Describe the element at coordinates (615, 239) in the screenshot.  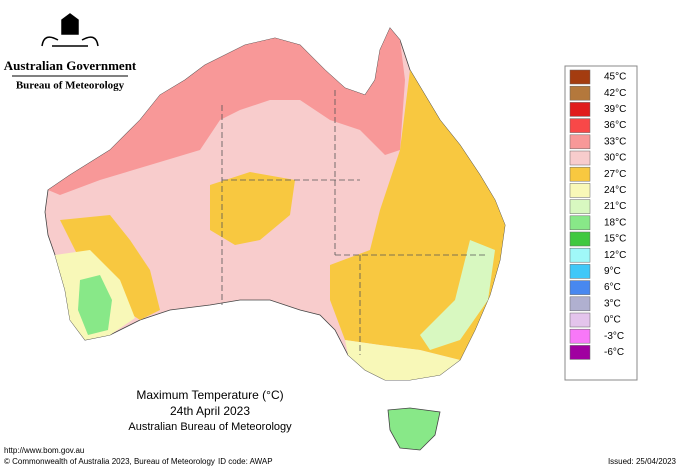
I see `legend-label: 15°C` at that location.